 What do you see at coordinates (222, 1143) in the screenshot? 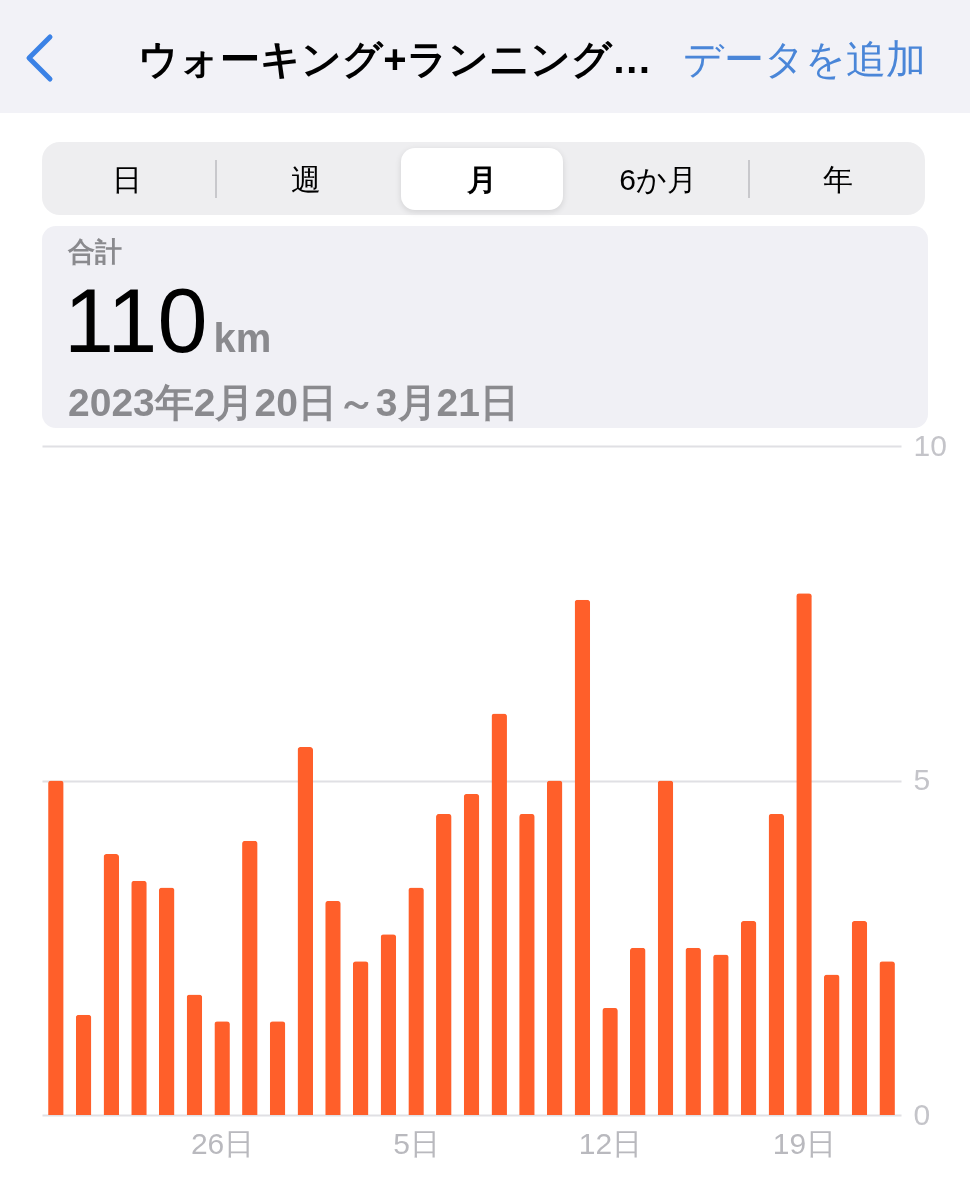
I see `x-tick-label: 26日` at bounding box center [222, 1143].